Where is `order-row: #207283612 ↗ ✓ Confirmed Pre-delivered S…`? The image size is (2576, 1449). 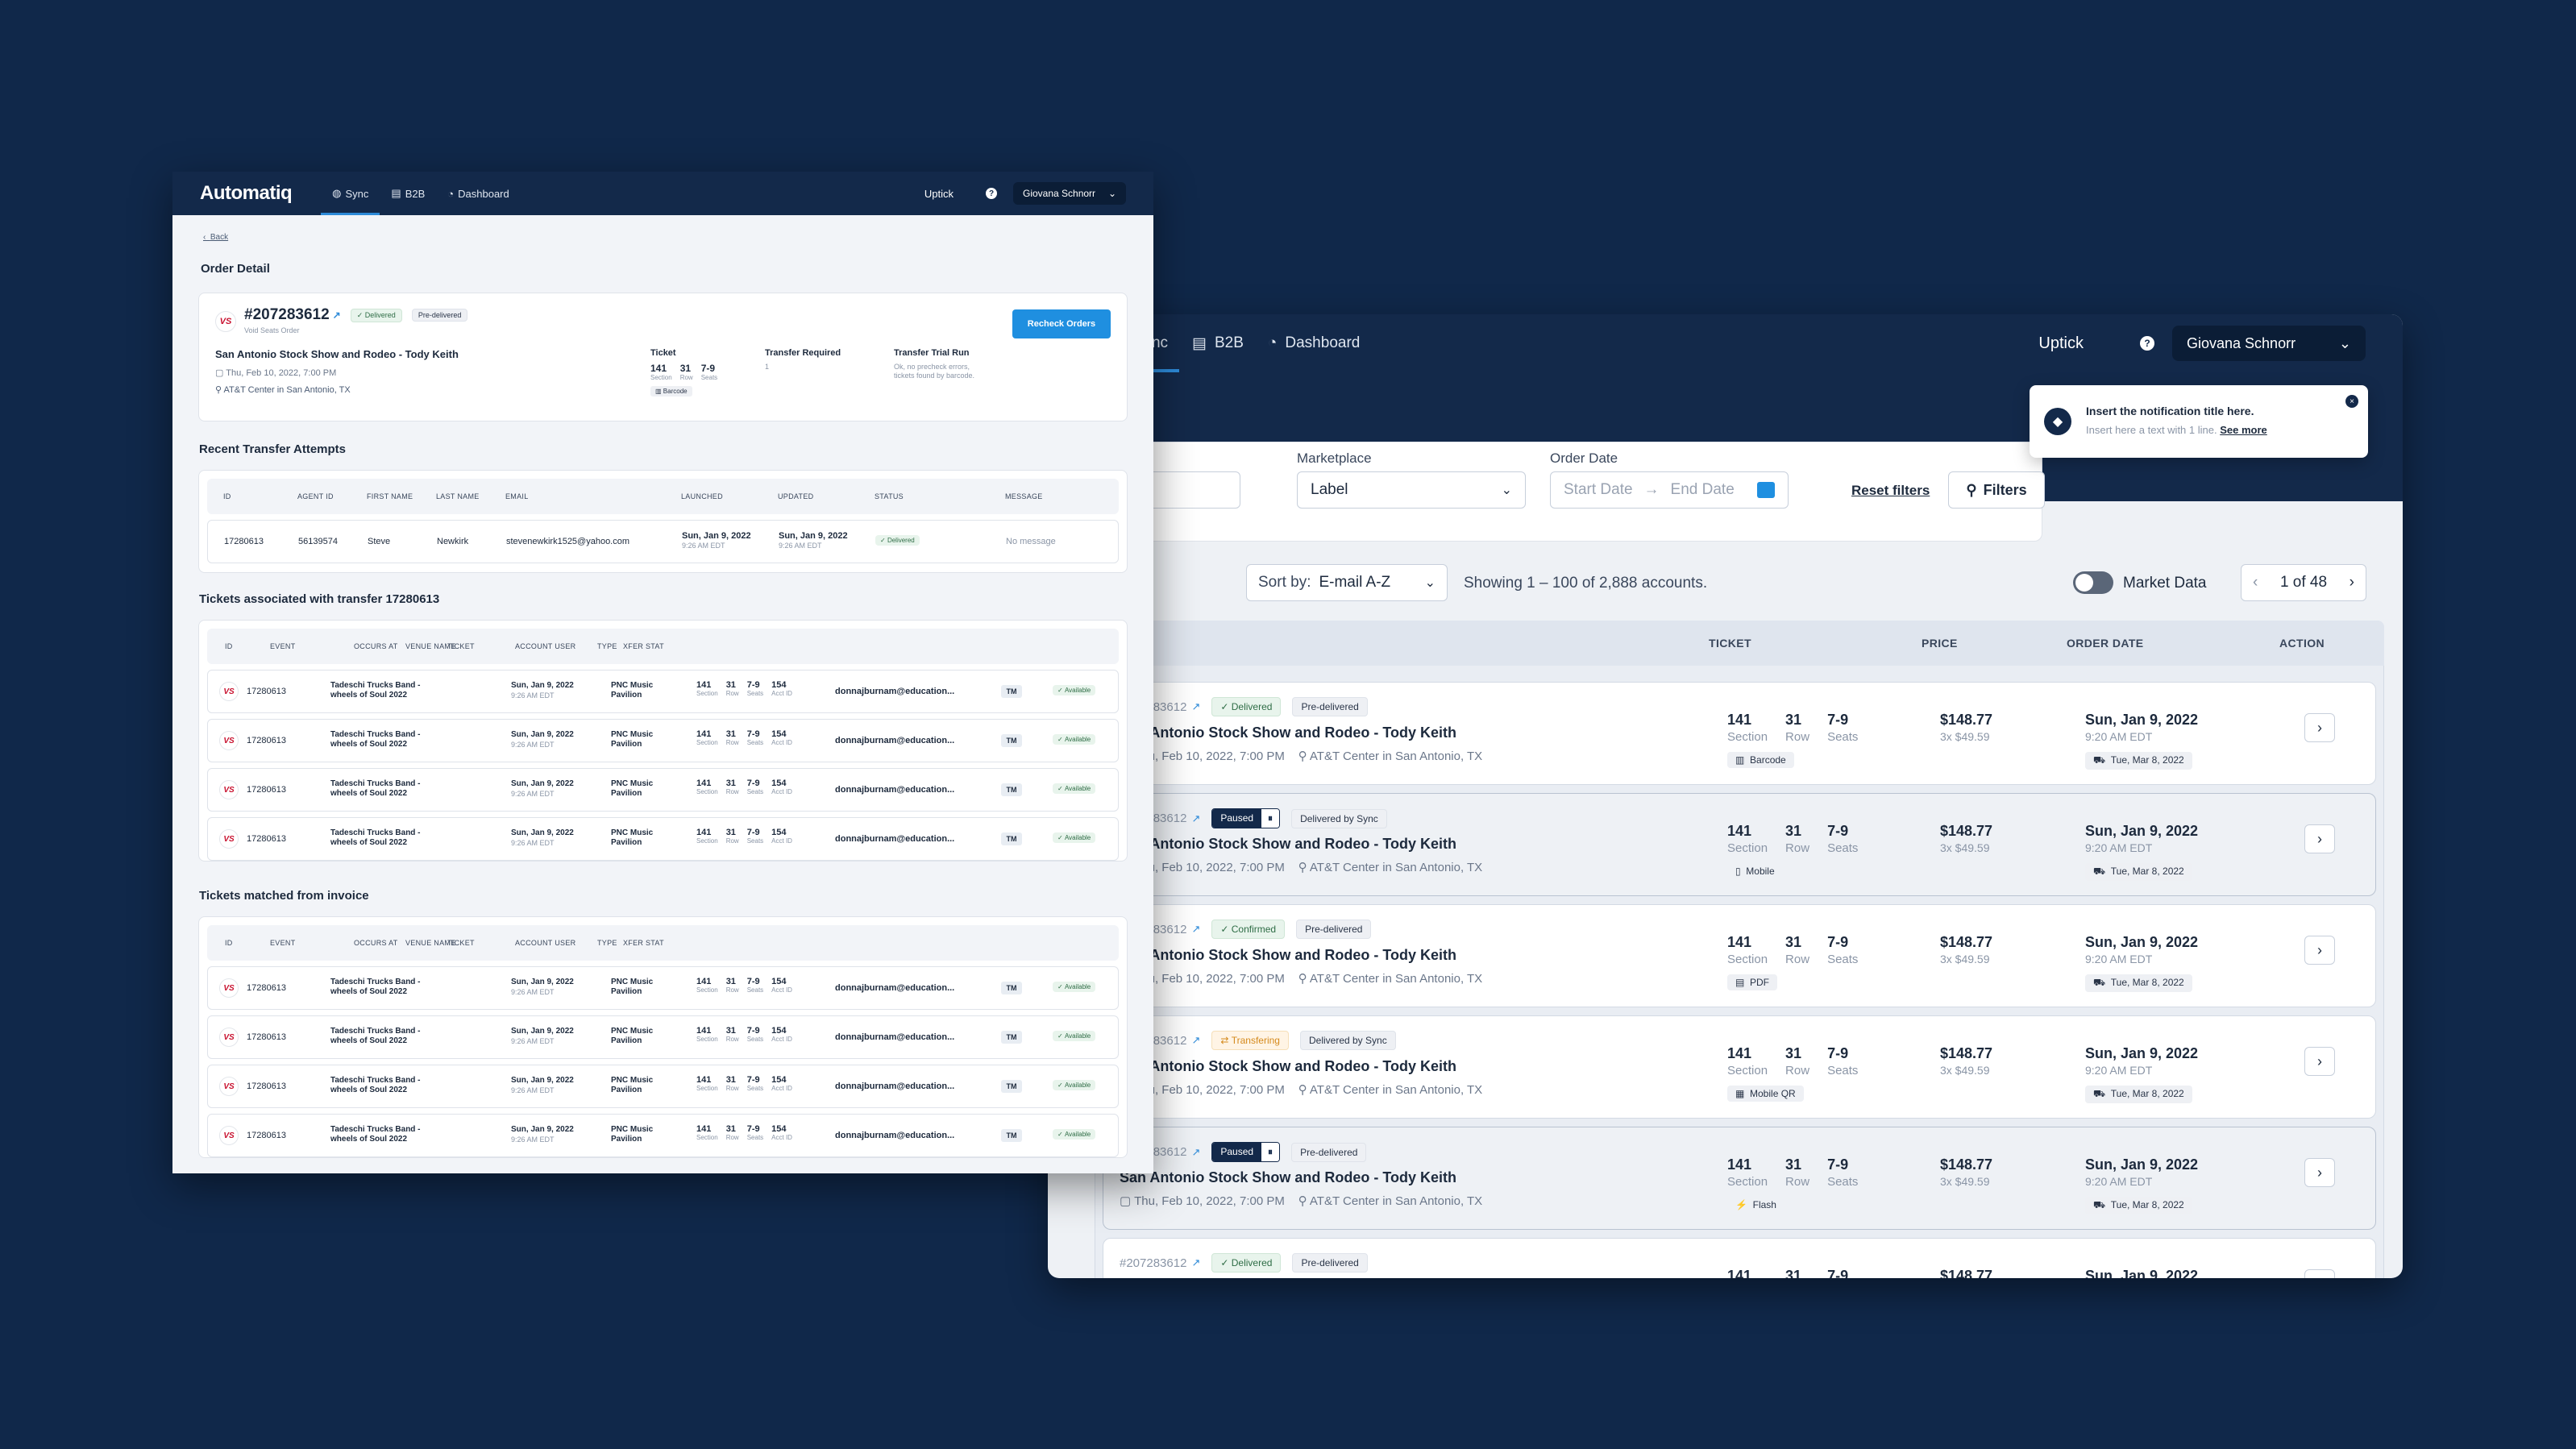 order-row: #207283612 ↗ ✓ Confirmed Pre-delivered S… is located at coordinates (1739, 955).